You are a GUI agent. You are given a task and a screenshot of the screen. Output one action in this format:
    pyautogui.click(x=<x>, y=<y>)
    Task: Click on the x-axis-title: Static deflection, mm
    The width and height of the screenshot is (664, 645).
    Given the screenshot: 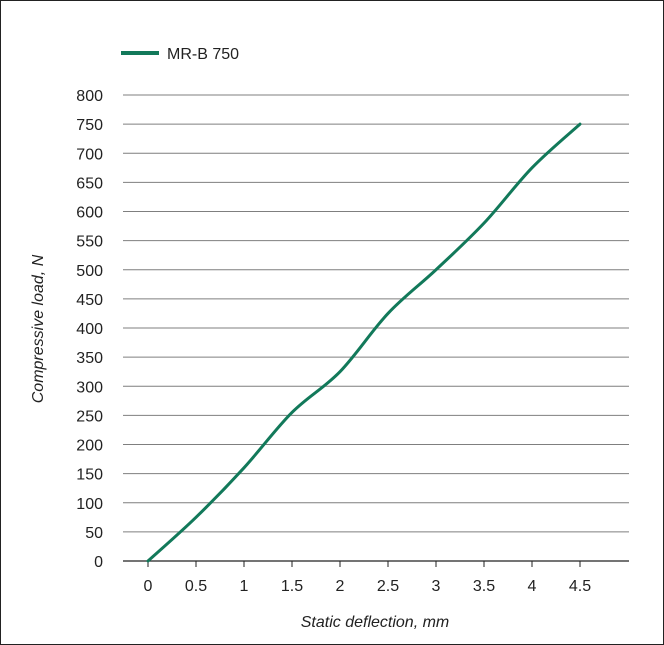 What is the action you would take?
    pyautogui.click(x=375, y=622)
    